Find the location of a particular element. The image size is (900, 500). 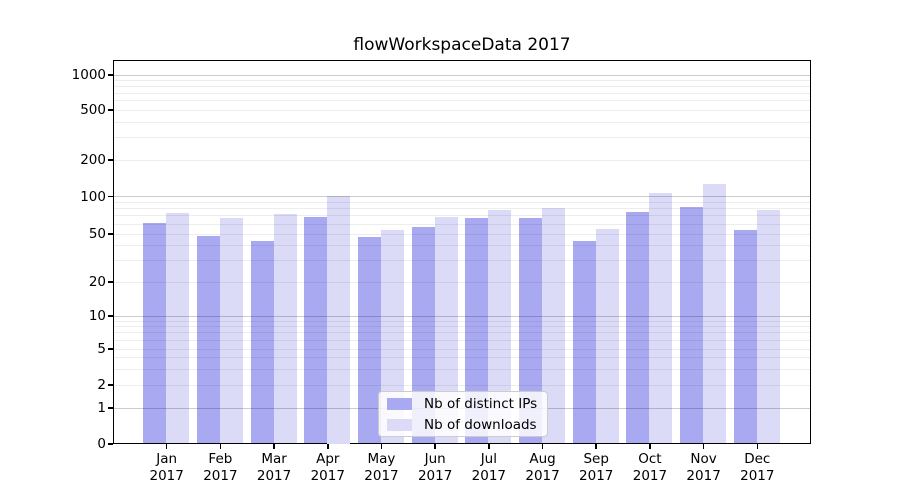

x-tick-label-jan: Jan 2017 is located at coordinates (167, 468).